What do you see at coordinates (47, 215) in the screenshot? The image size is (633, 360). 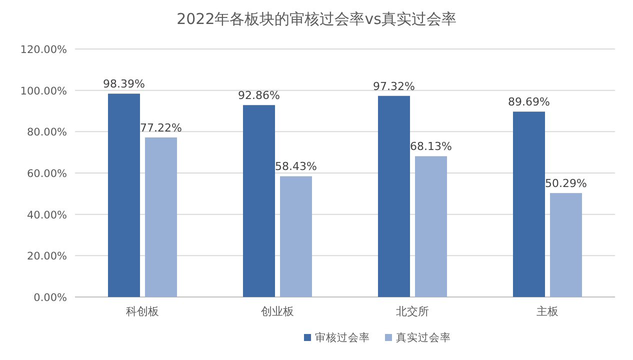 I see `y-tick-label: 40.00%` at bounding box center [47, 215].